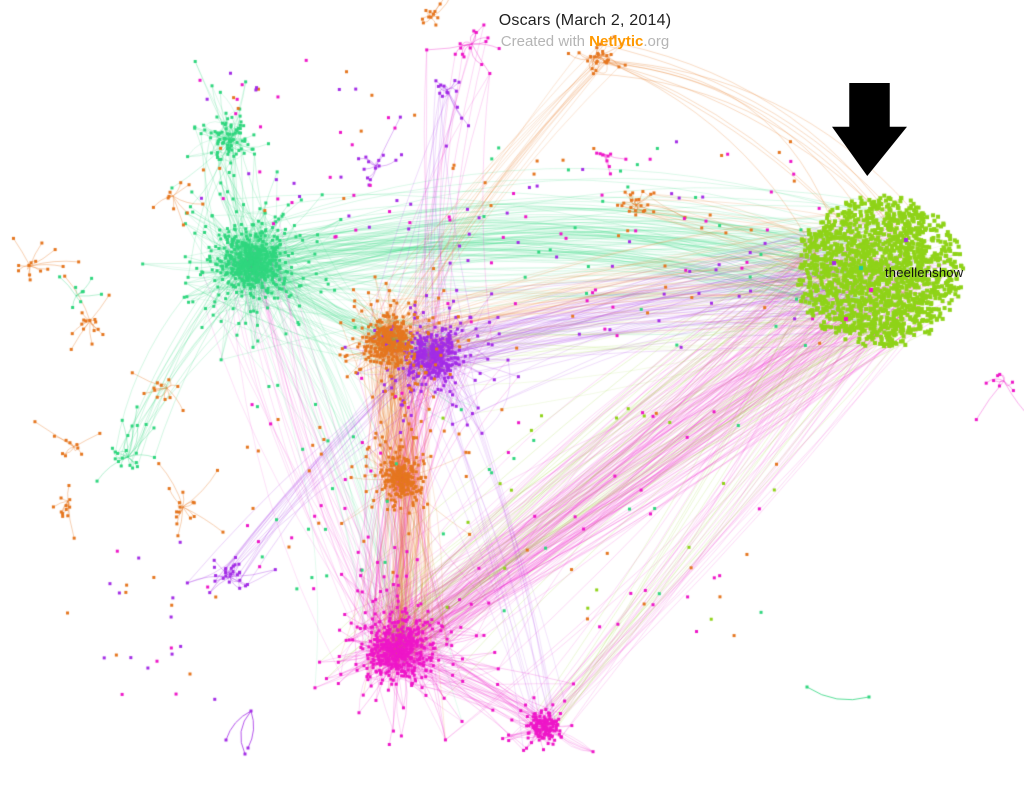  I want to click on chart-credit: Created with Netlytic.org, so click(585, 42).